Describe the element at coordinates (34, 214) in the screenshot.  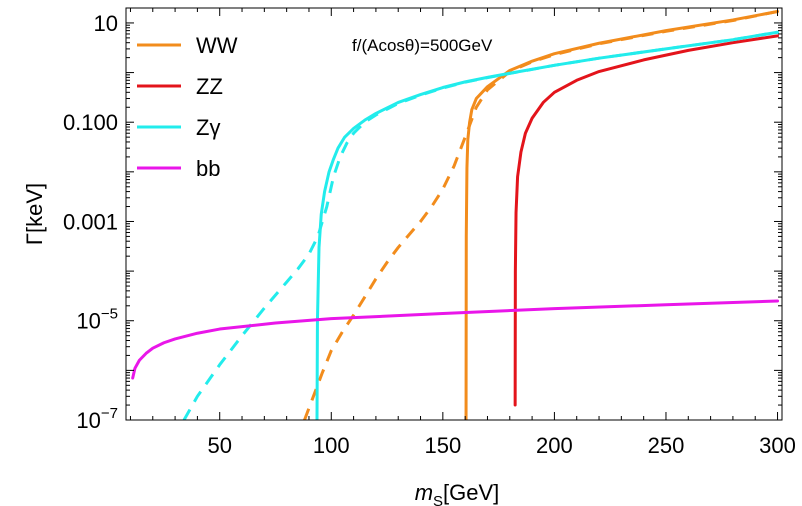
I see `y-axis-title: Γ[keV]` at that location.